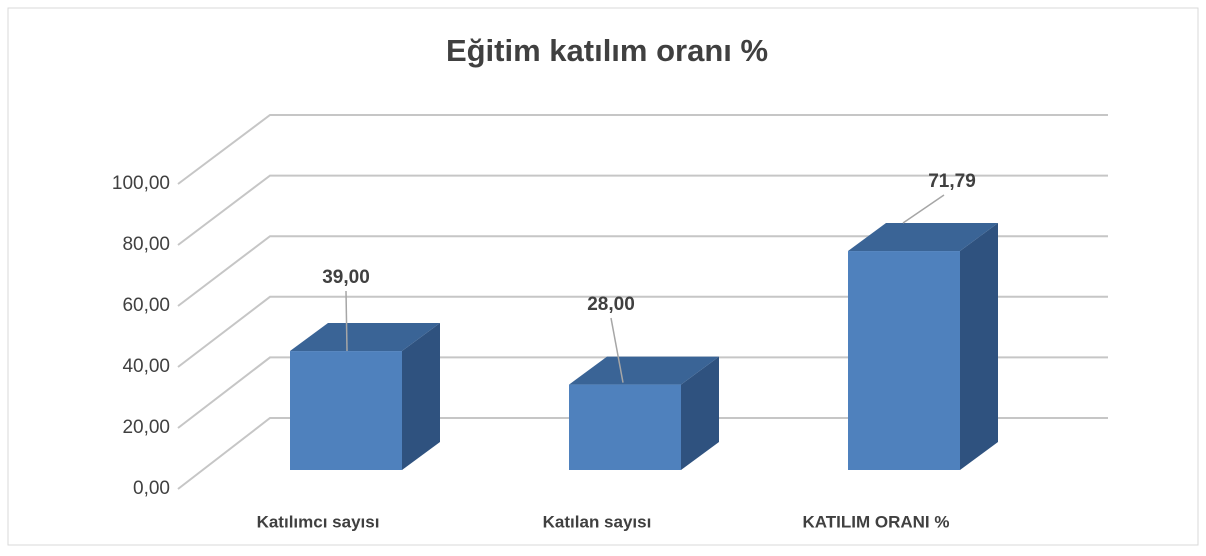 The width and height of the screenshot is (1206, 556). Describe the element at coordinates (146, 427) in the screenshot. I see `y-tick-label: 20,00` at that location.